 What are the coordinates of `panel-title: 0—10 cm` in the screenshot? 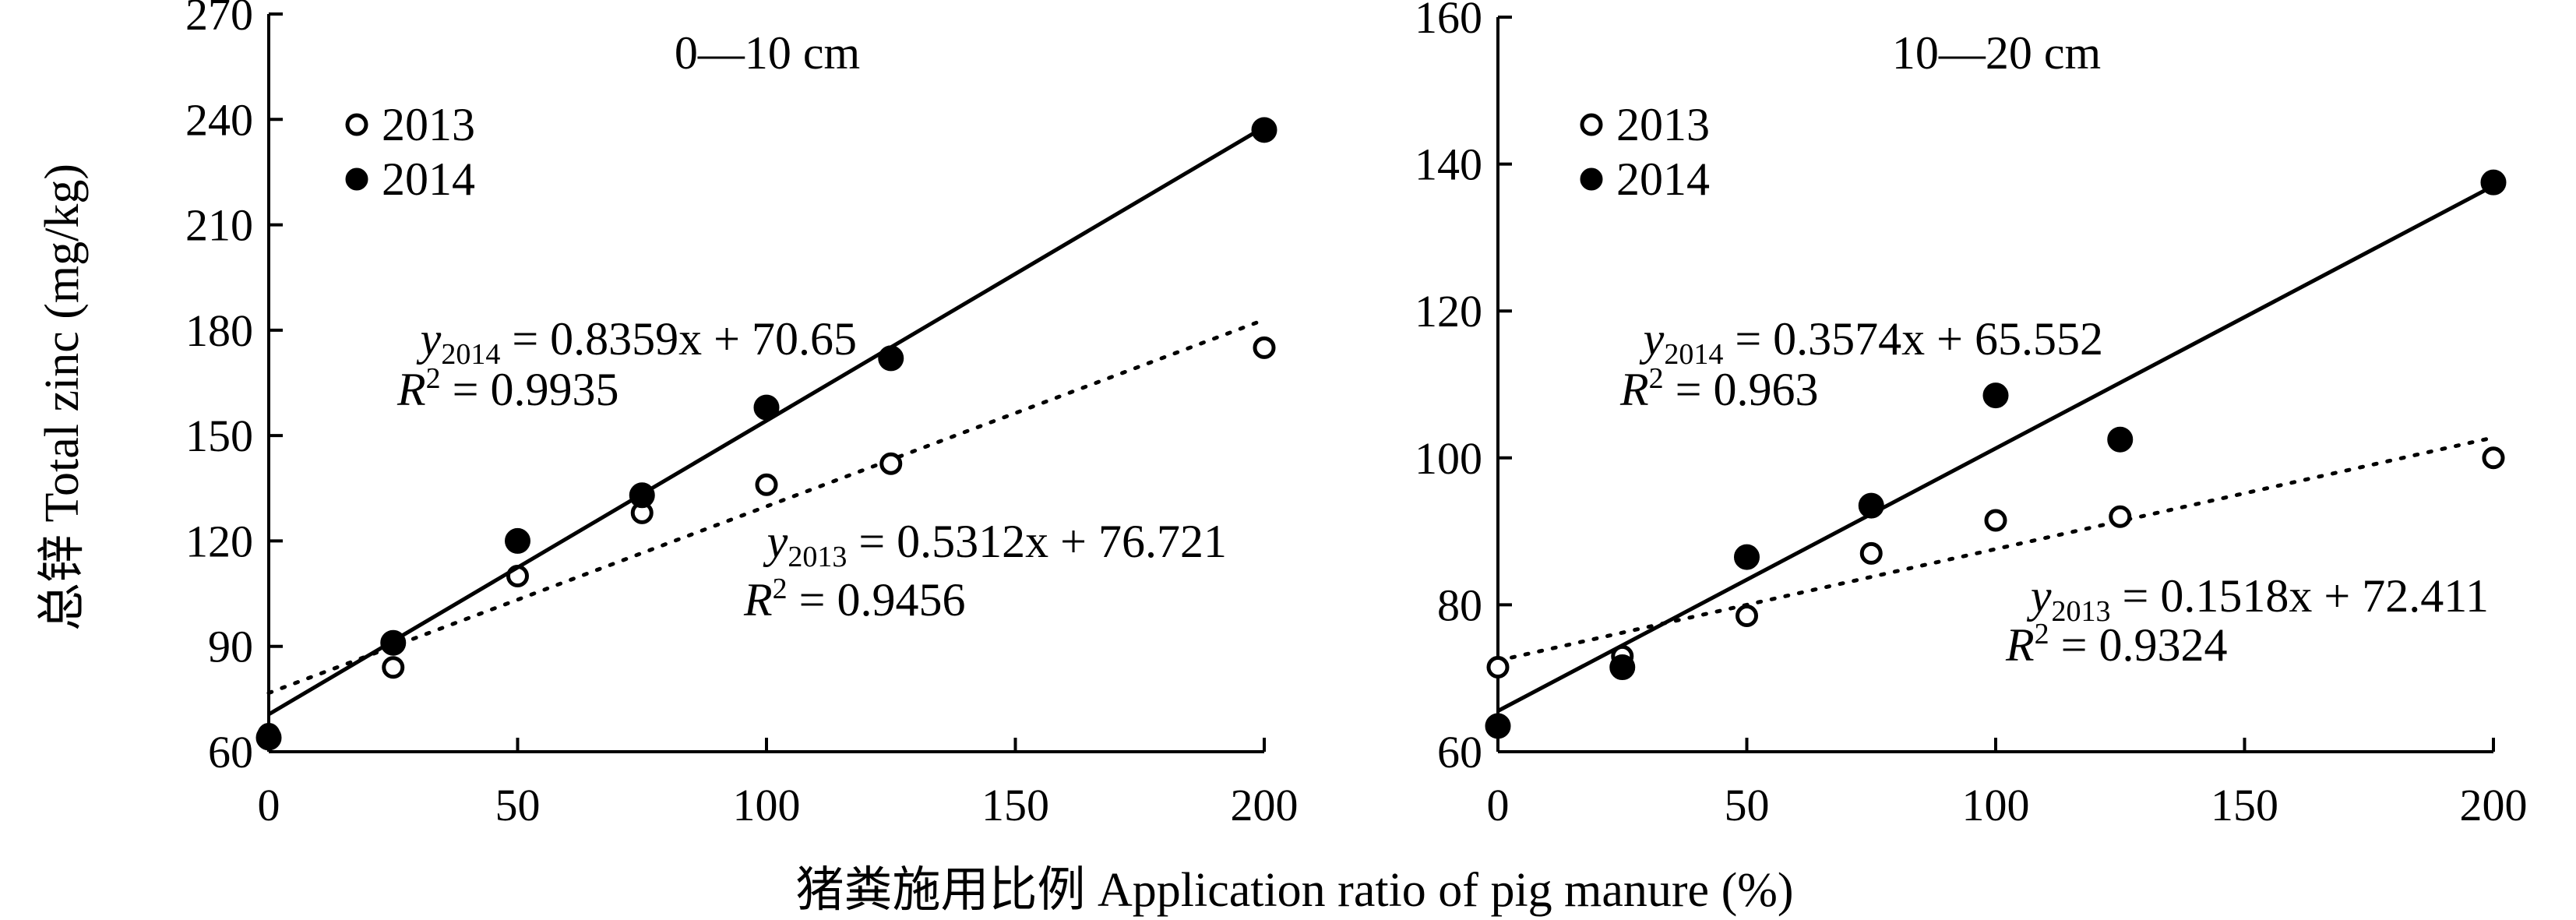 It's located at (767, 53).